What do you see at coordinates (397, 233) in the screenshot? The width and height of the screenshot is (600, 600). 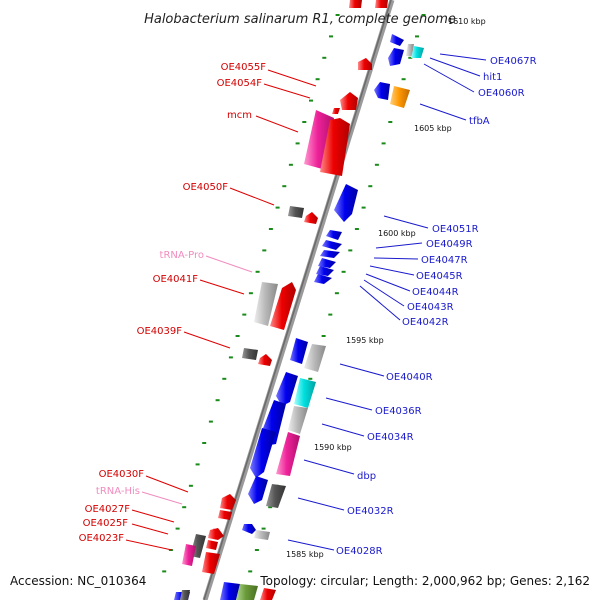 I see `kbp-label: 1600 kbp` at bounding box center [397, 233].